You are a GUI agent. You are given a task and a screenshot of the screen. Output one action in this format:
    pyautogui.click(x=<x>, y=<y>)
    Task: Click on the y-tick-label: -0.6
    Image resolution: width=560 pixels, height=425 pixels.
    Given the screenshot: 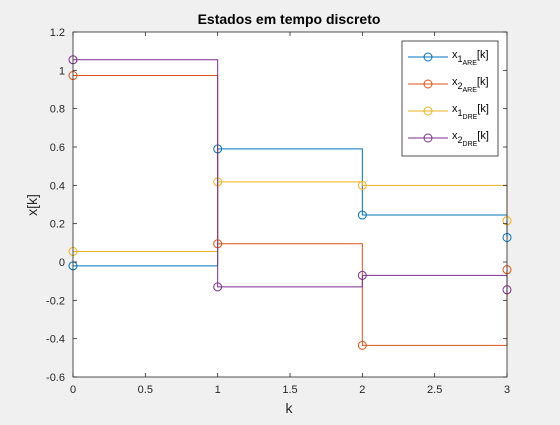 What is the action you would take?
    pyautogui.click(x=55, y=378)
    